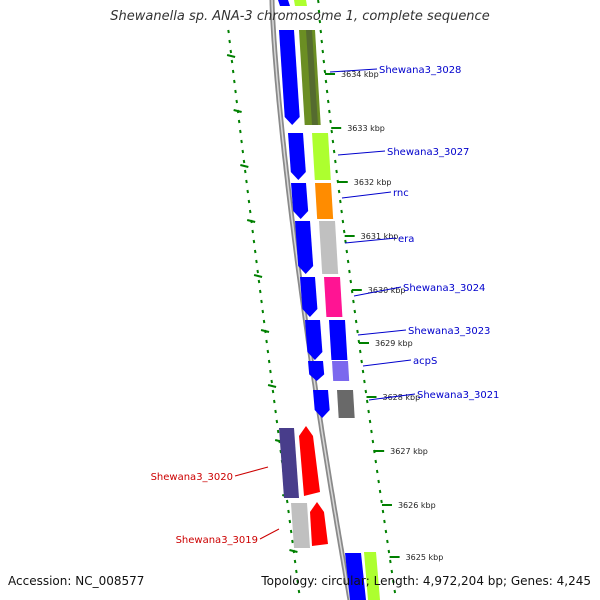  I want to click on kbp-tick-label: 3627 kbp, so click(409, 451).